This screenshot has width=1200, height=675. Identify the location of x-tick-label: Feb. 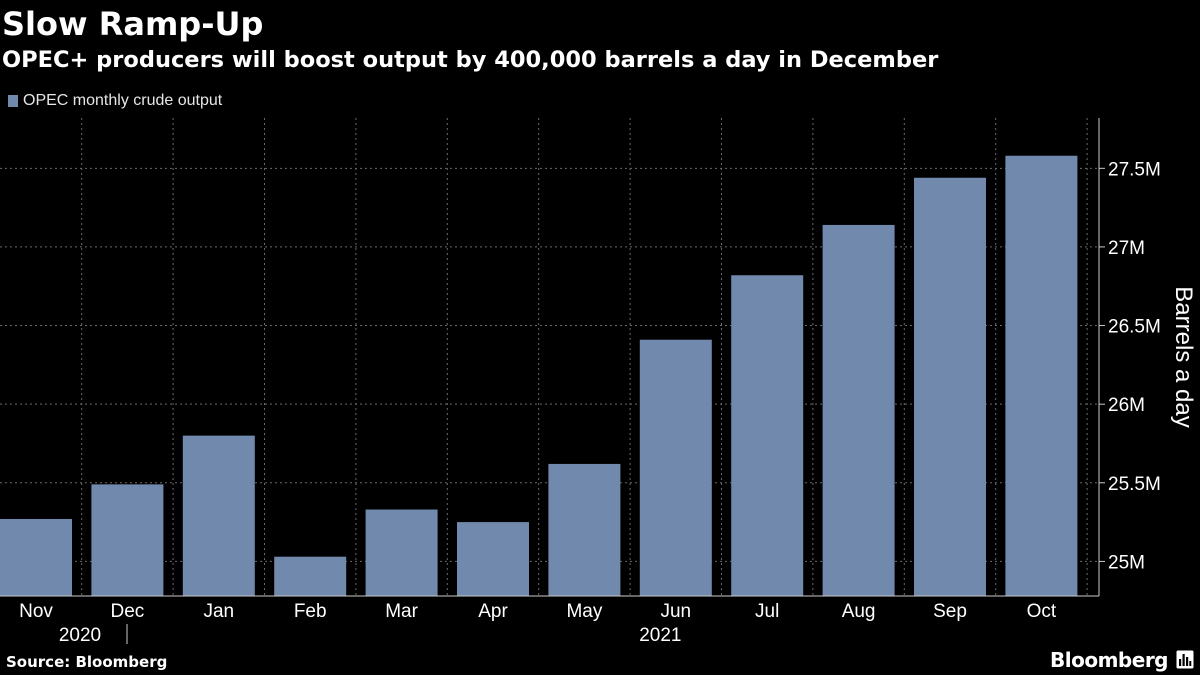
(310, 611).